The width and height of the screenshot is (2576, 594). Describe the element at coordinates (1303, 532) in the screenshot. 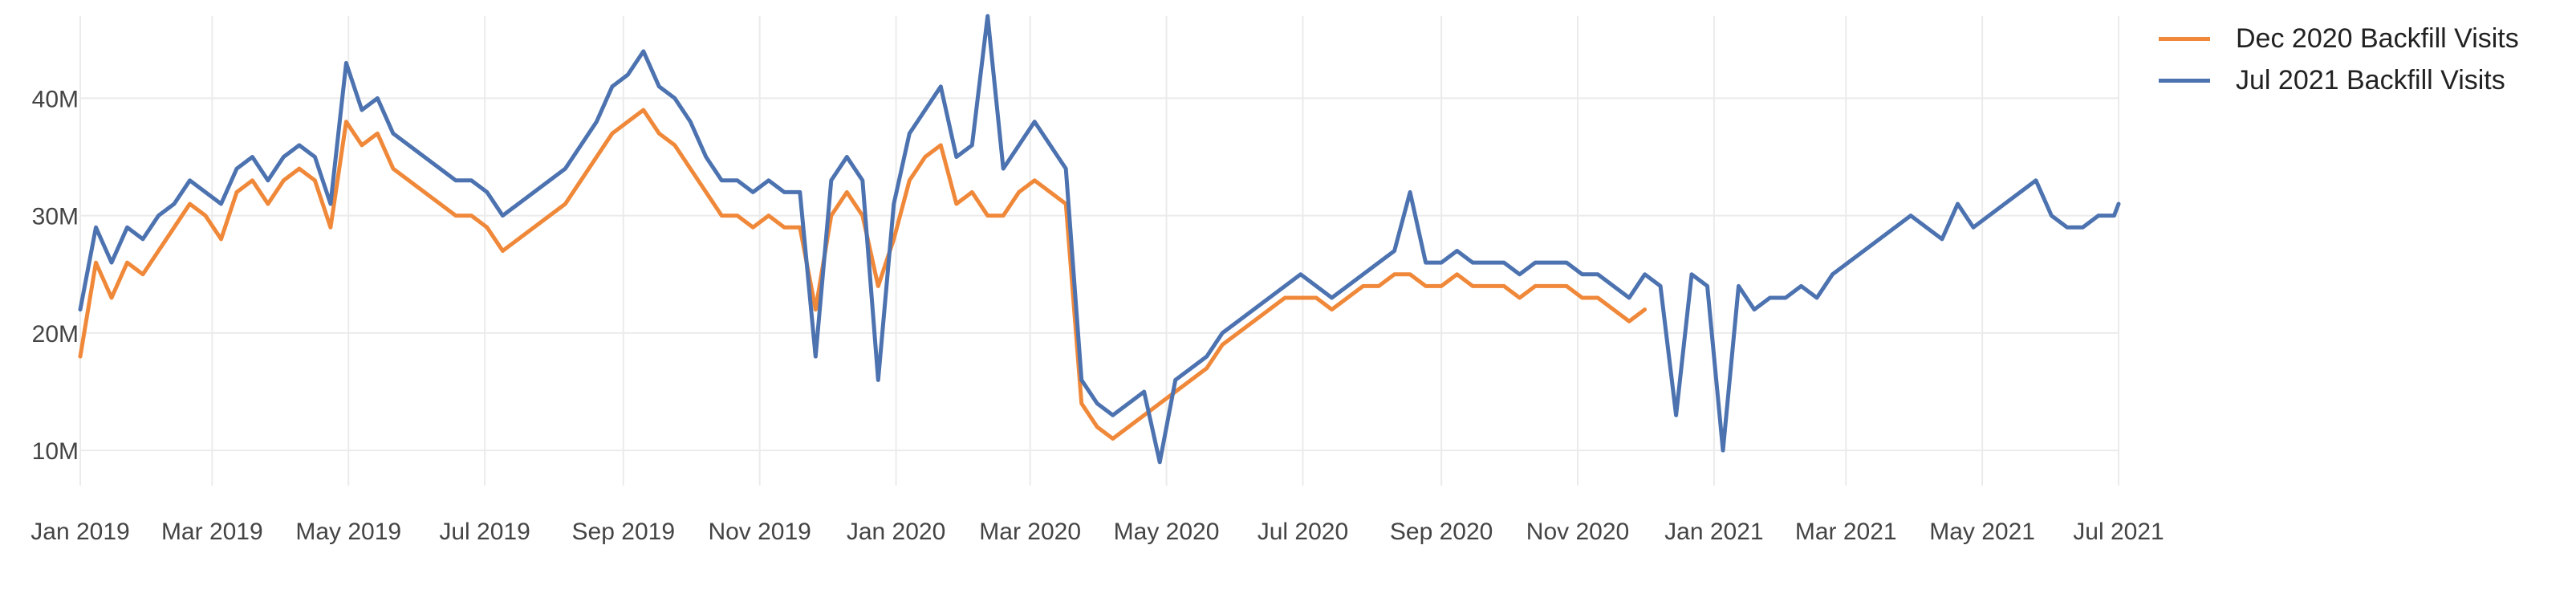

I see `x-tick-label: Jul 2020` at that location.